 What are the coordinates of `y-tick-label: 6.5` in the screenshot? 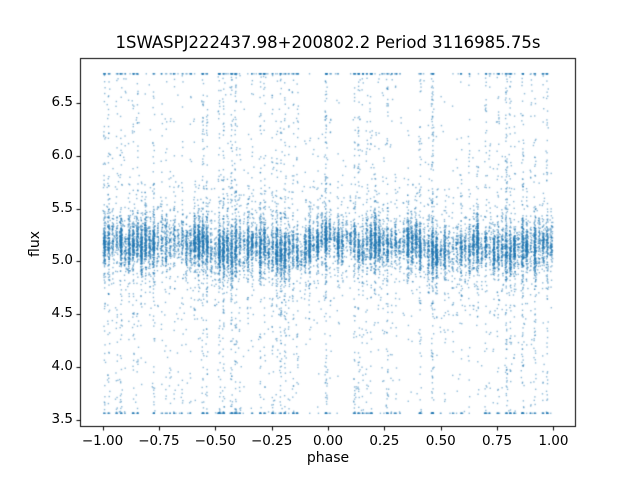 It's located at (62, 102).